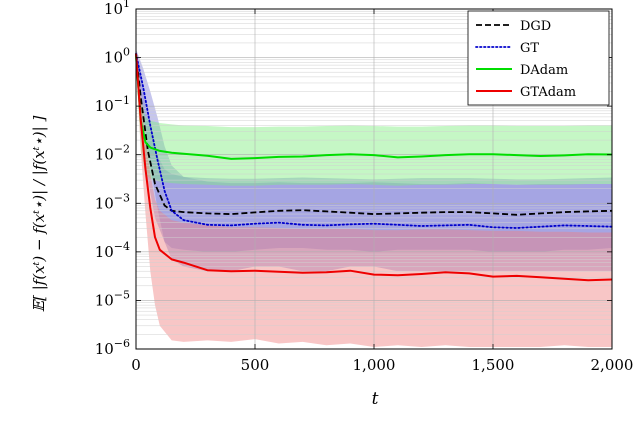 The width and height of the screenshot is (638, 421). I want to click on x-tick-label: 0, so click(136, 365).